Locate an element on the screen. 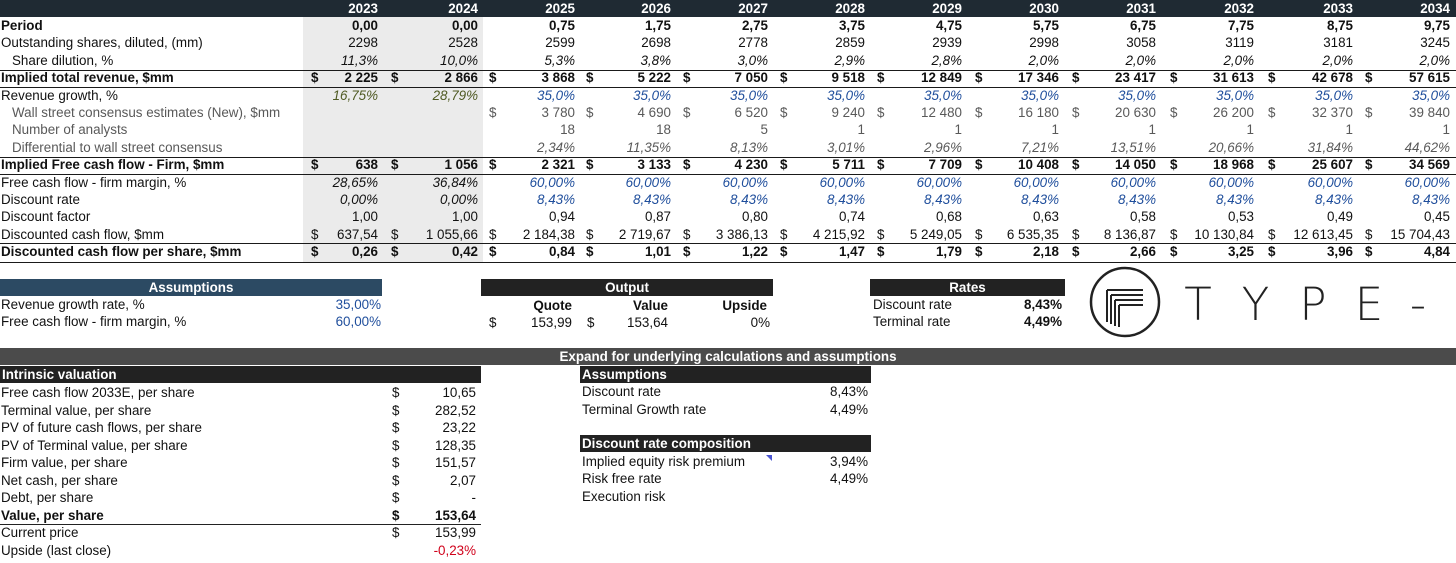  discount-comp-label: Execution risk is located at coordinates (624, 496).